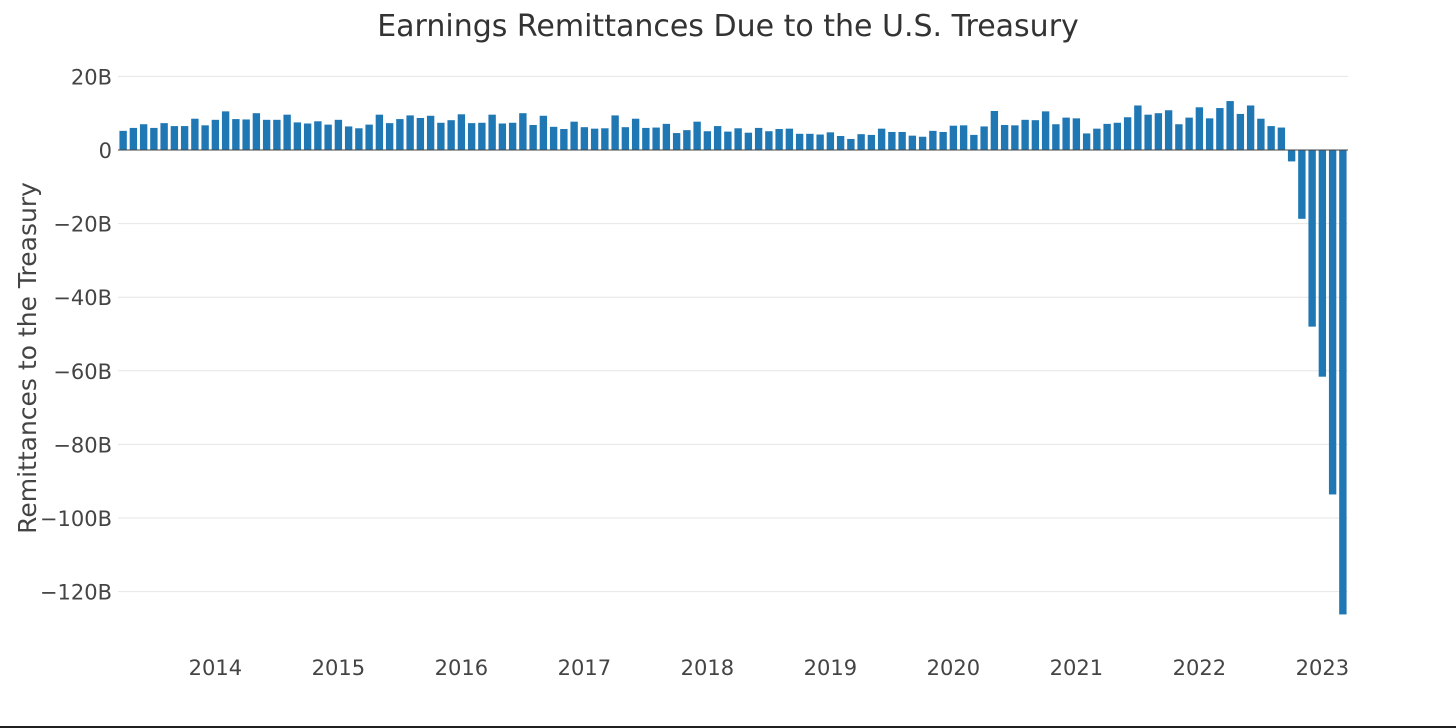 Image resolution: width=1456 pixels, height=728 pixels. Describe the element at coordinates (1322, 668) in the screenshot. I see `x-tick-label: 2023` at that location.